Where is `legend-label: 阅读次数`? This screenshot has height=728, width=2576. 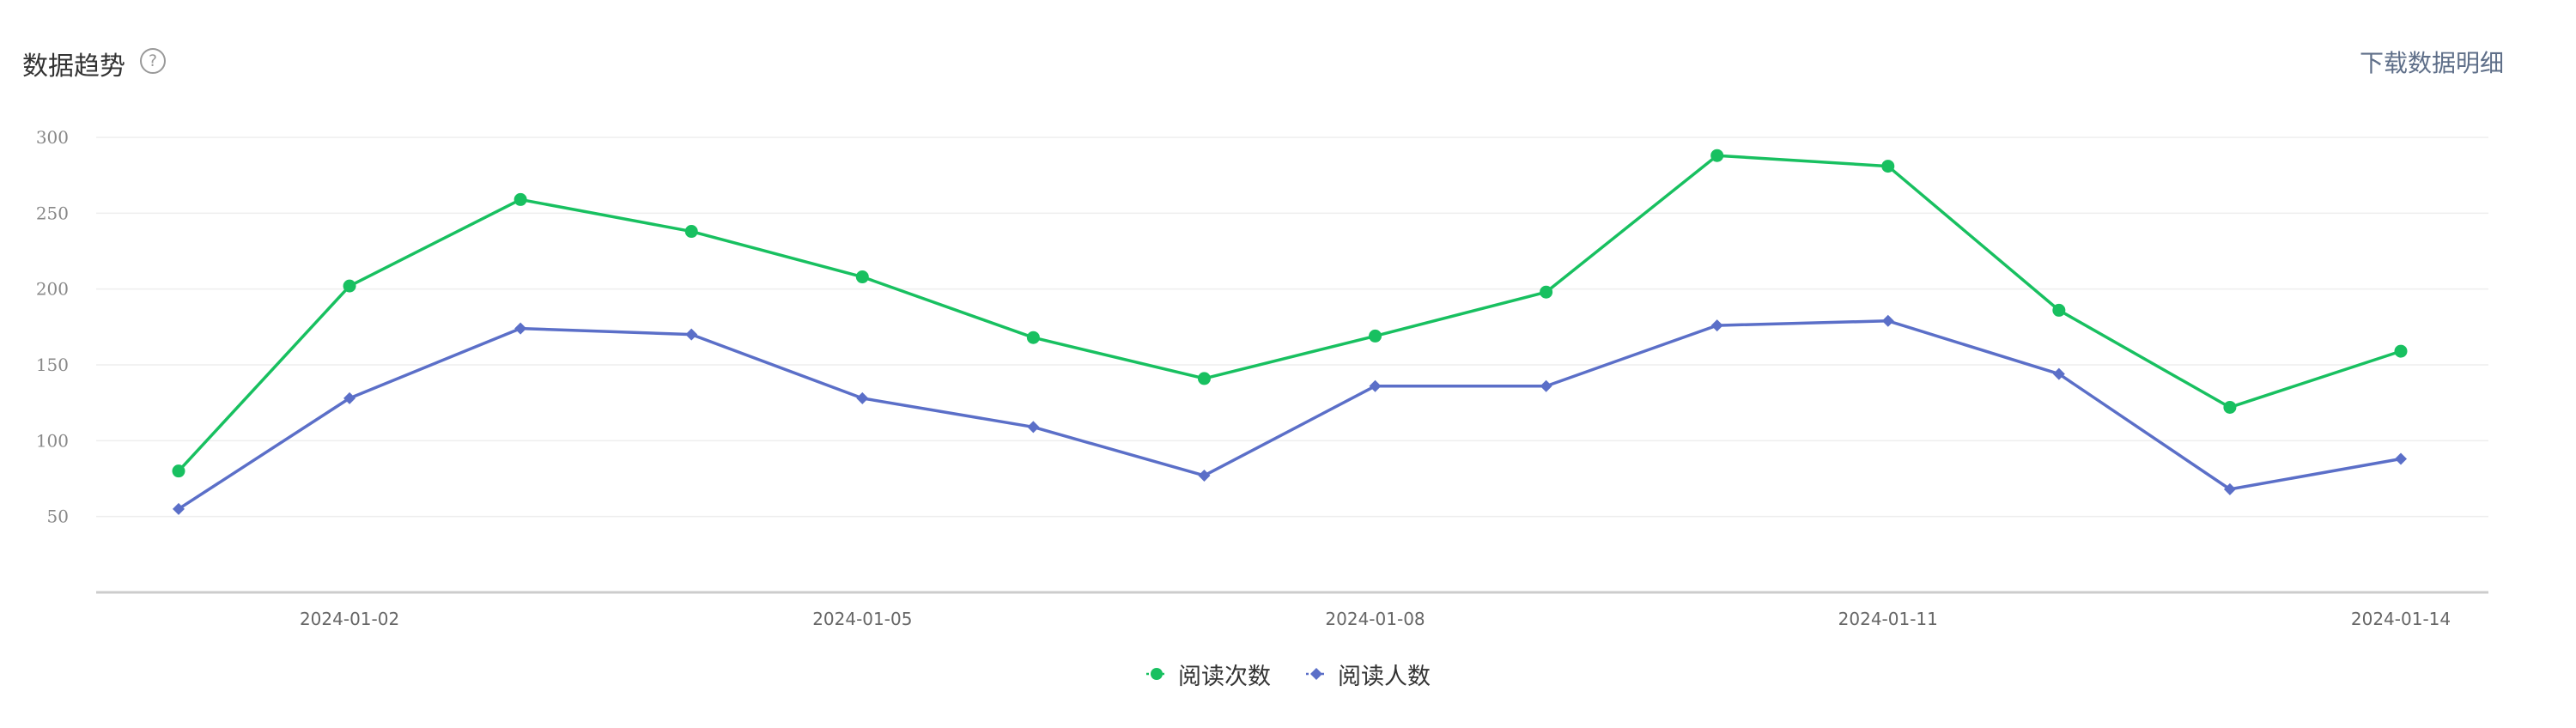
legend-label: 阅读次数 is located at coordinates (1224, 677).